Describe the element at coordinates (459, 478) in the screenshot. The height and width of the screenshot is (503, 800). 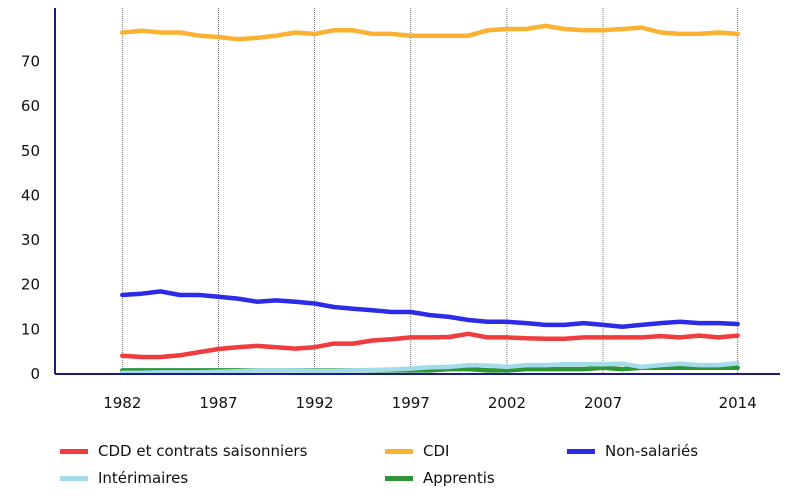
I see `legend-label-apprentis: Apprentis` at that location.